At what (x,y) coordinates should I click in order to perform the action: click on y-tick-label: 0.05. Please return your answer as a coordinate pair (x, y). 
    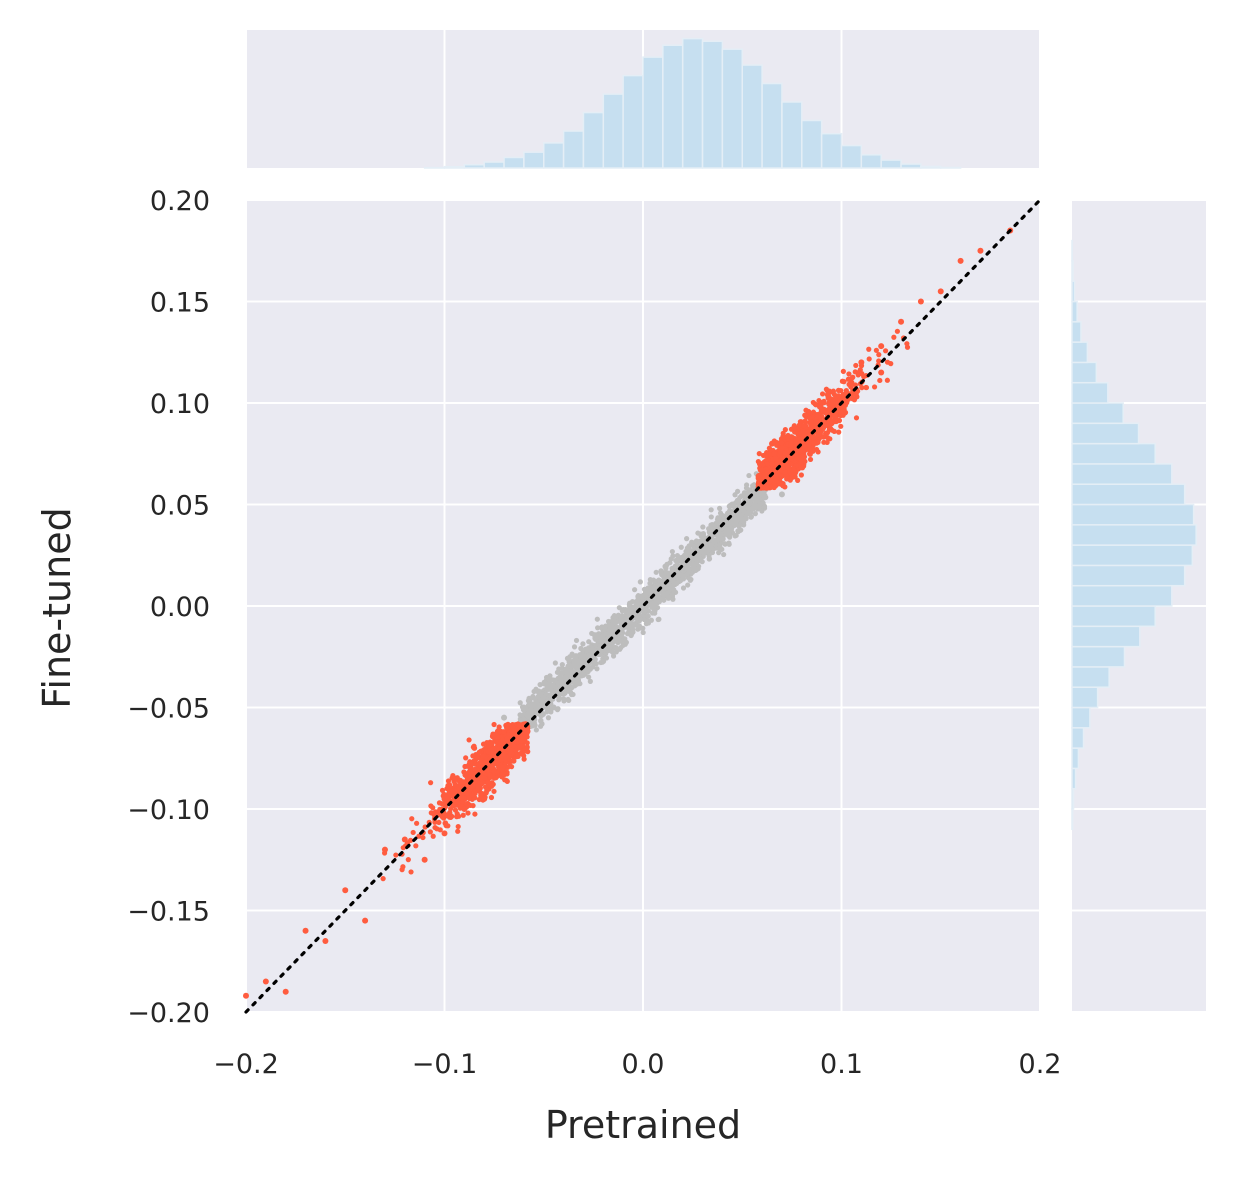
    Looking at the image, I should click on (180, 506).